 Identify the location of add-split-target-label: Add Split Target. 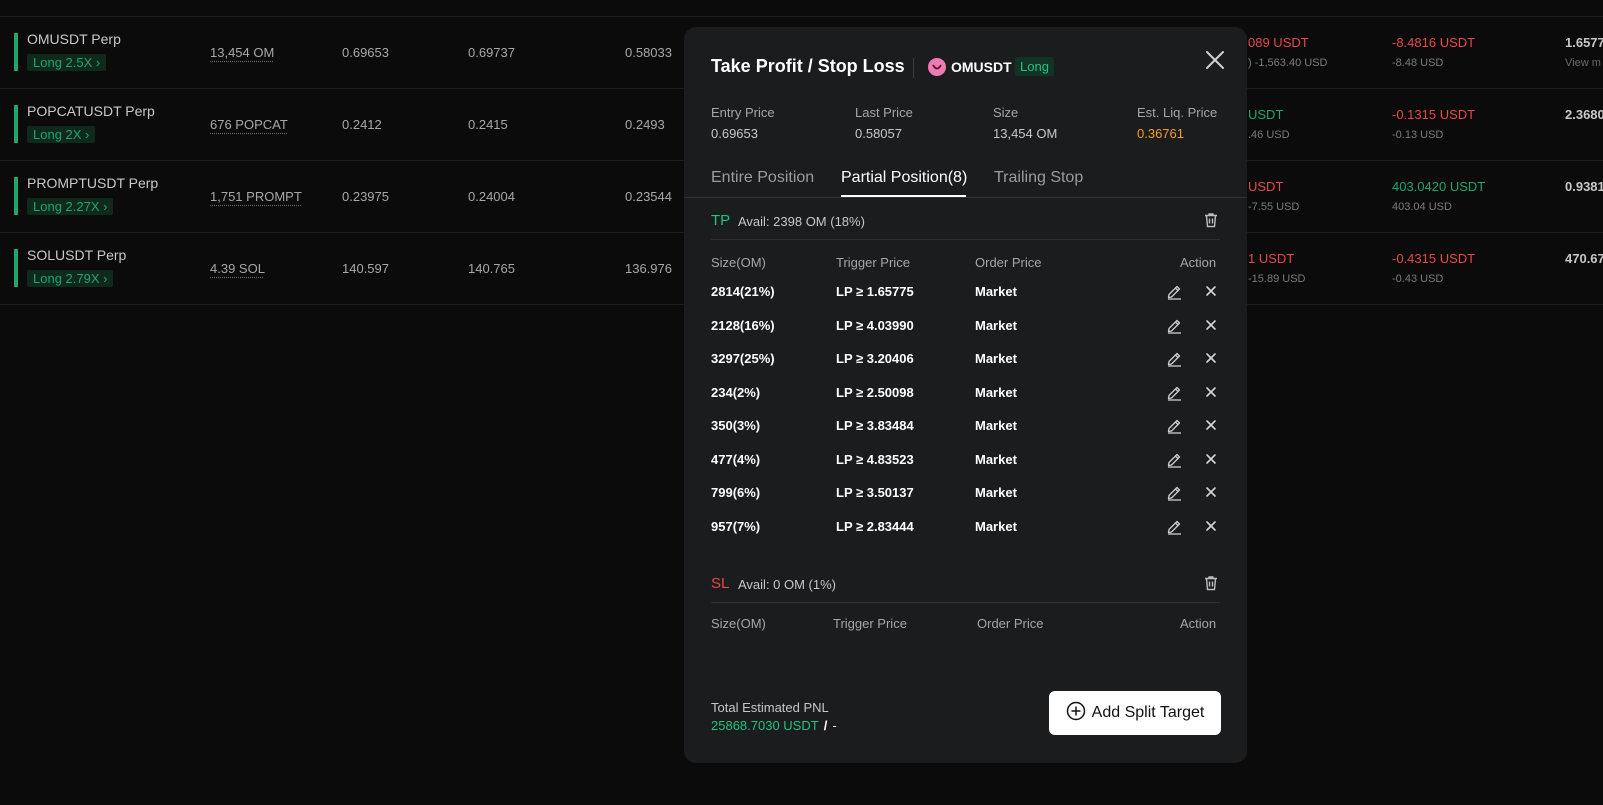
(1148, 713).